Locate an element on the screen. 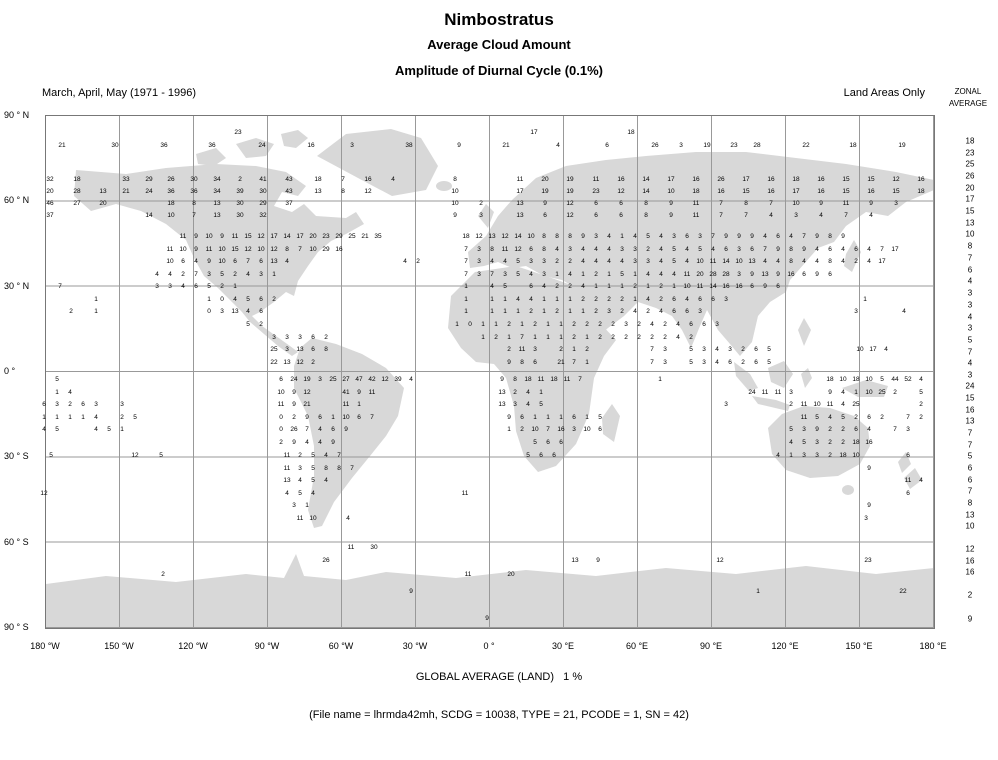  zonal-header-line2: AVERAGE is located at coordinates (968, 103).